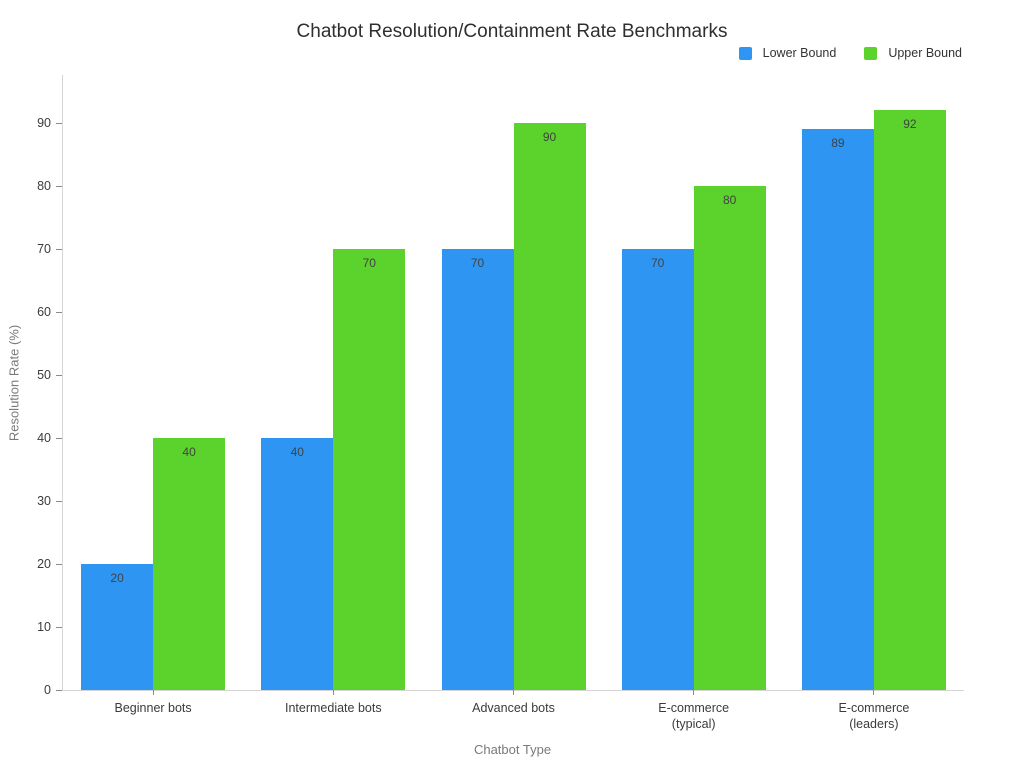 This screenshot has width=1024, height=768. What do you see at coordinates (874, 716) in the screenshot?
I see `x-category-label: E-commerce (leaders)` at bounding box center [874, 716].